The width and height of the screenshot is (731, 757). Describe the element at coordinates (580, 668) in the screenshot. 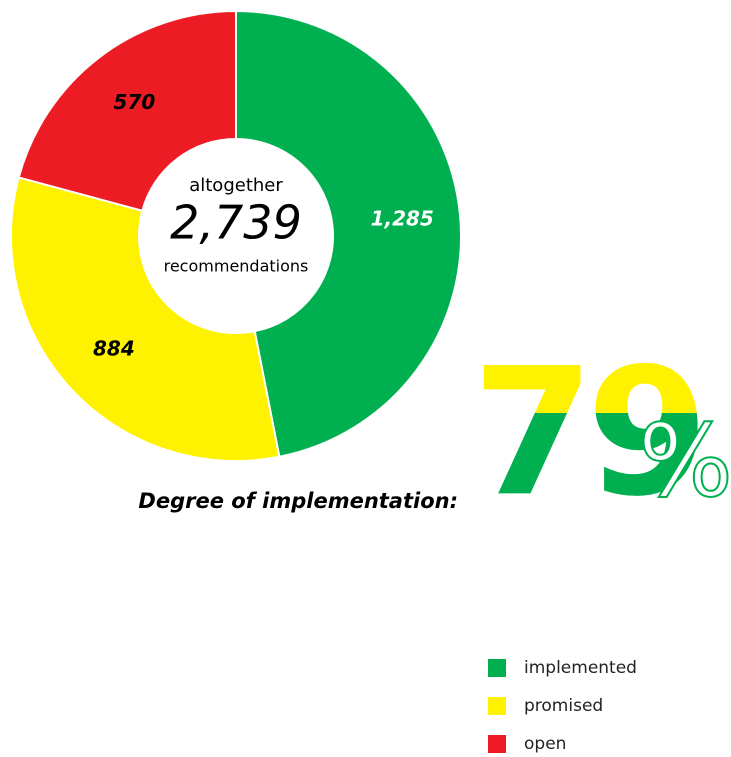

I see `legend-label: implemented` at that location.